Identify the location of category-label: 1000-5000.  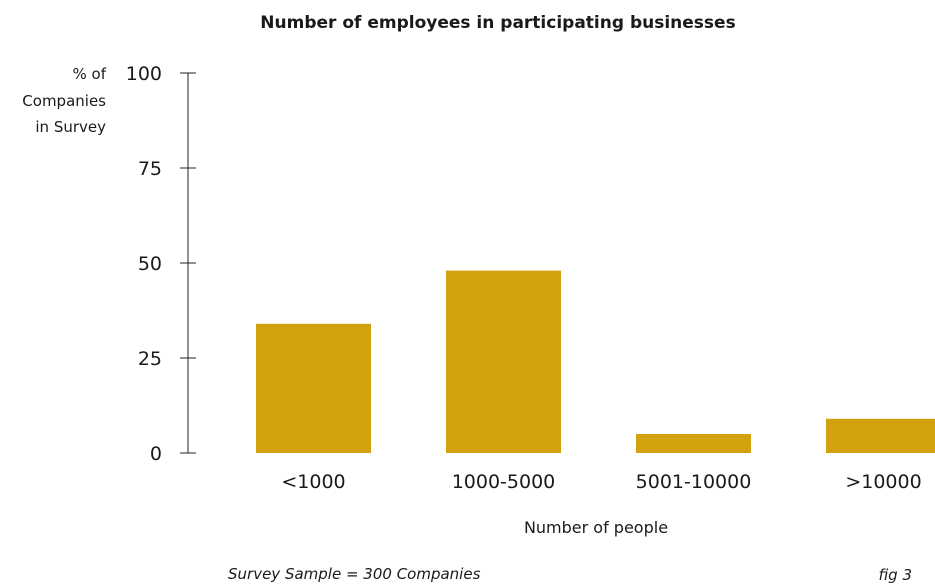
(504, 482).